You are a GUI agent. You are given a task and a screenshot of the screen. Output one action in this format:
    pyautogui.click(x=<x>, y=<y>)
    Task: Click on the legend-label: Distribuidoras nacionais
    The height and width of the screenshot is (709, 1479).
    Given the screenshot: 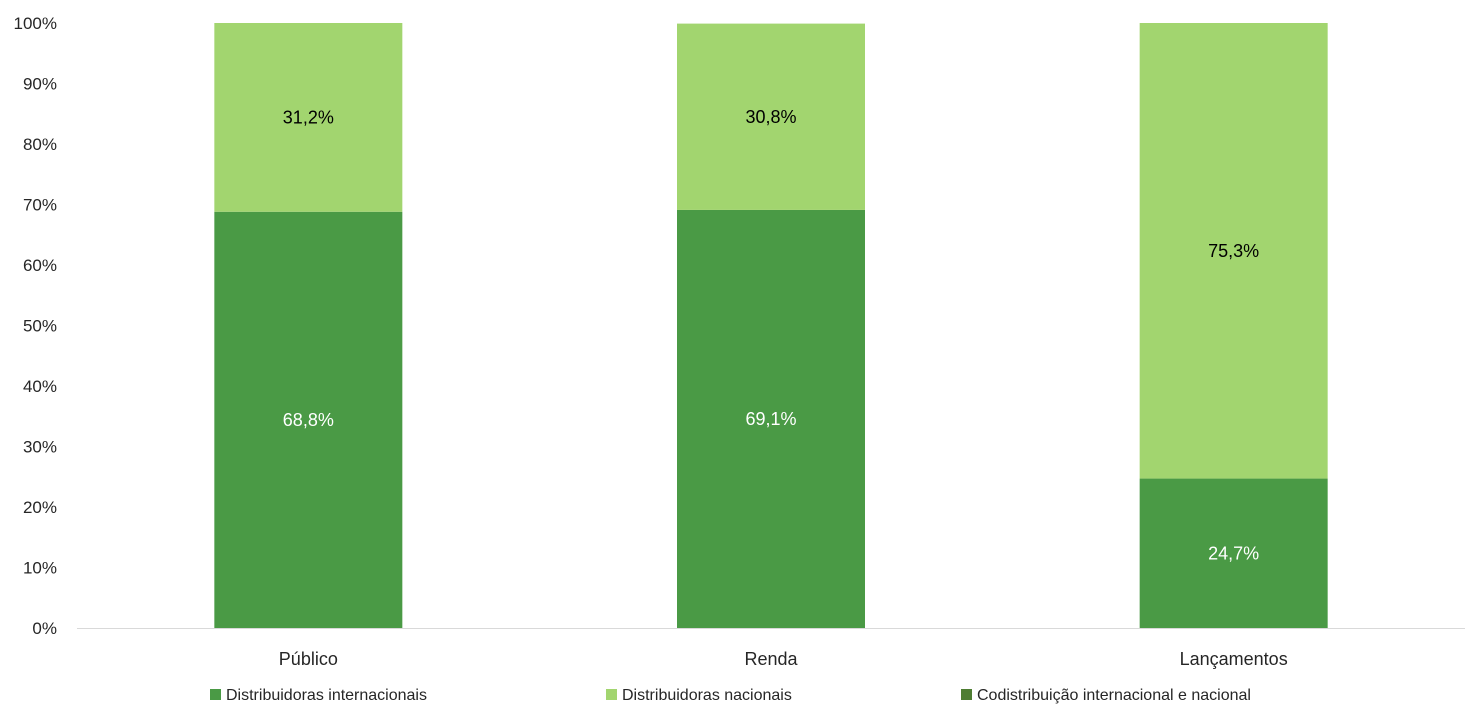 What is the action you would take?
    pyautogui.click(x=707, y=695)
    